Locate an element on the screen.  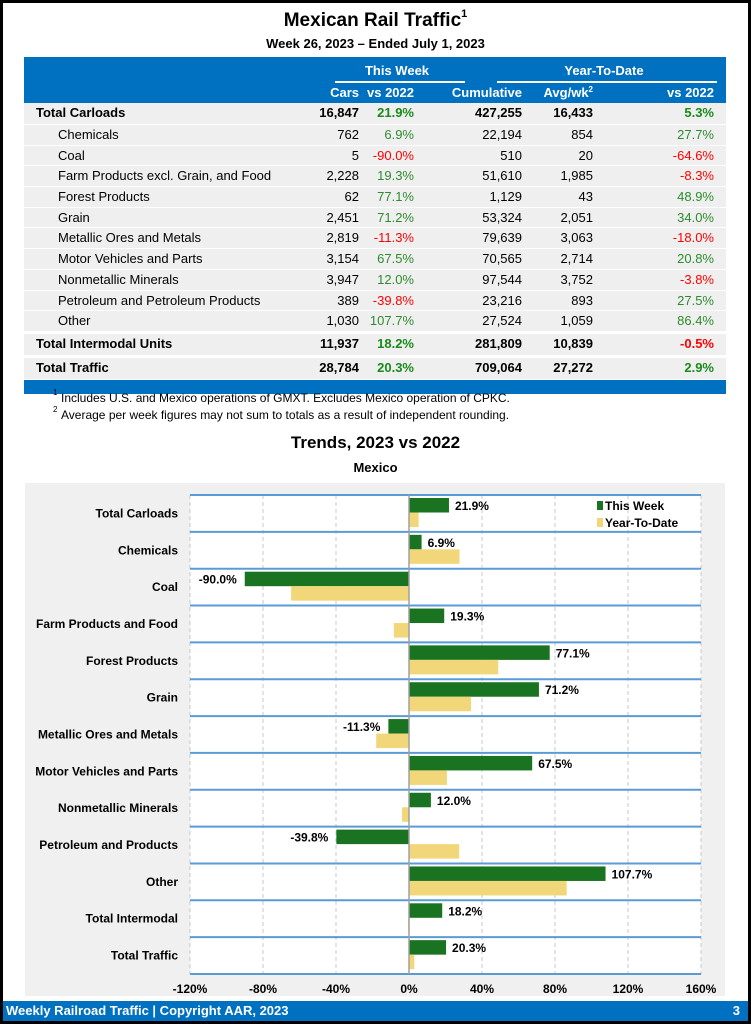
avg-per-week-value: 2,051 is located at coordinates (576, 217).